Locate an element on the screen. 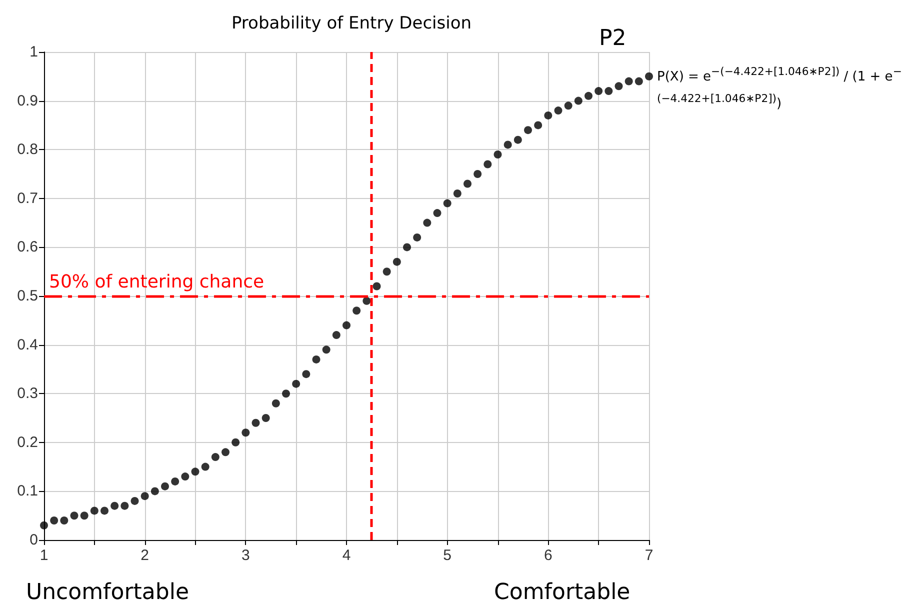  x-tick-label: 6 is located at coordinates (548, 555).